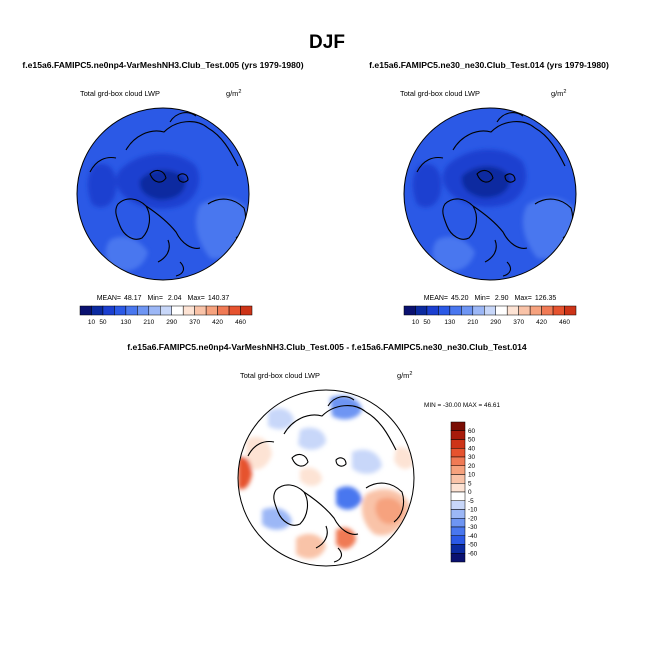 The width and height of the screenshot is (654, 654). Describe the element at coordinates (277, 518) in the screenshot. I see `panel-c-field-blue-south` at that location.